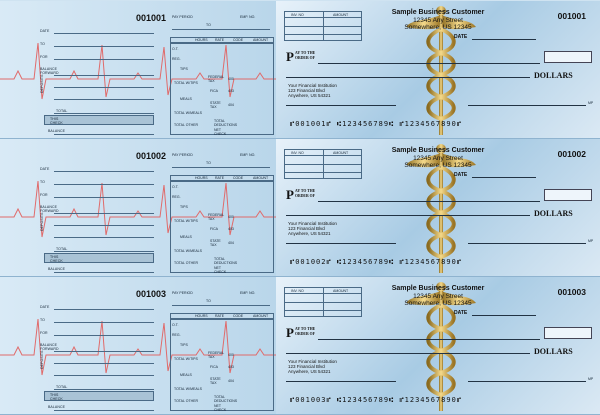 The width and height of the screenshot is (600, 415). What do you see at coordinates (186, 375) in the screenshot?
I see `meals-label: MEALS` at bounding box center [186, 375].